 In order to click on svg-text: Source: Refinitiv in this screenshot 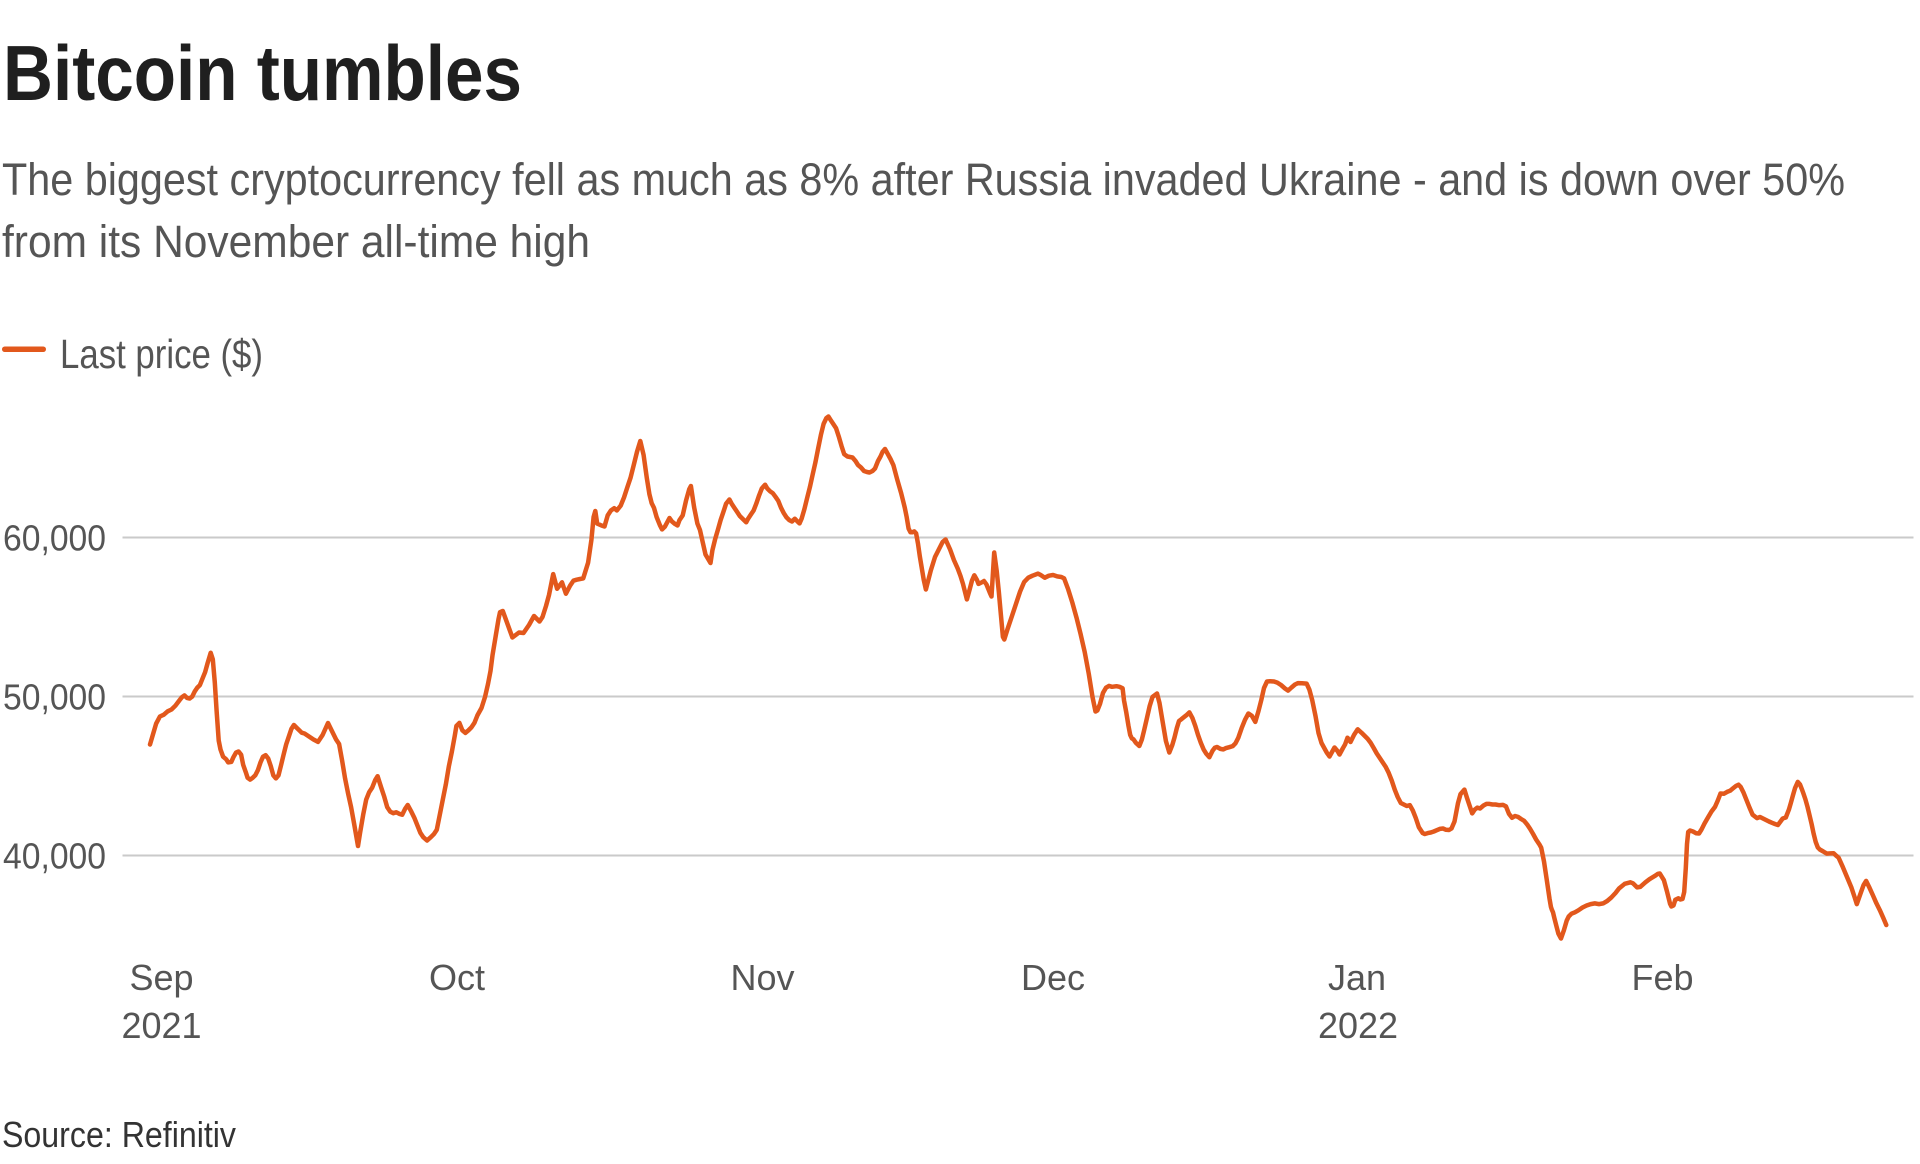, I will do `click(119, 1134)`.